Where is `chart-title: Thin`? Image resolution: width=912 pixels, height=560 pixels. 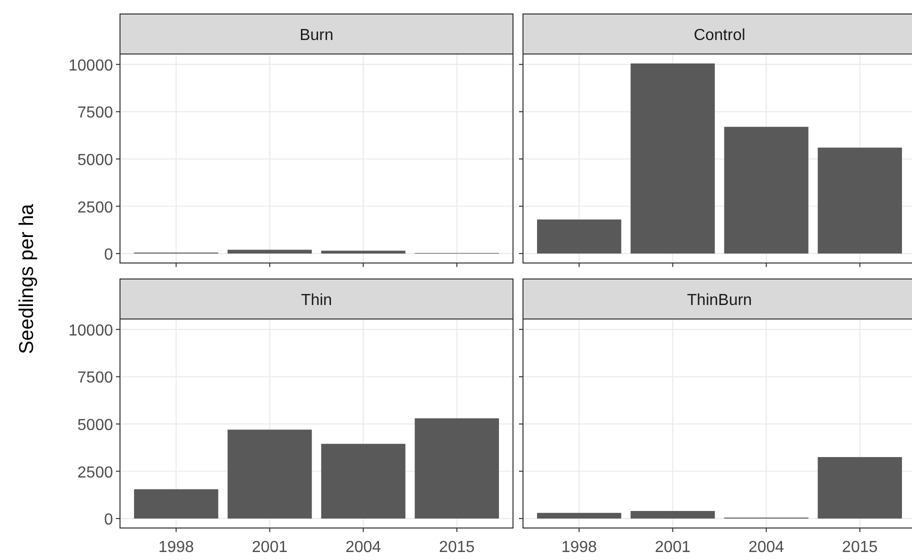 chart-title: Thin is located at coordinates (316, 300).